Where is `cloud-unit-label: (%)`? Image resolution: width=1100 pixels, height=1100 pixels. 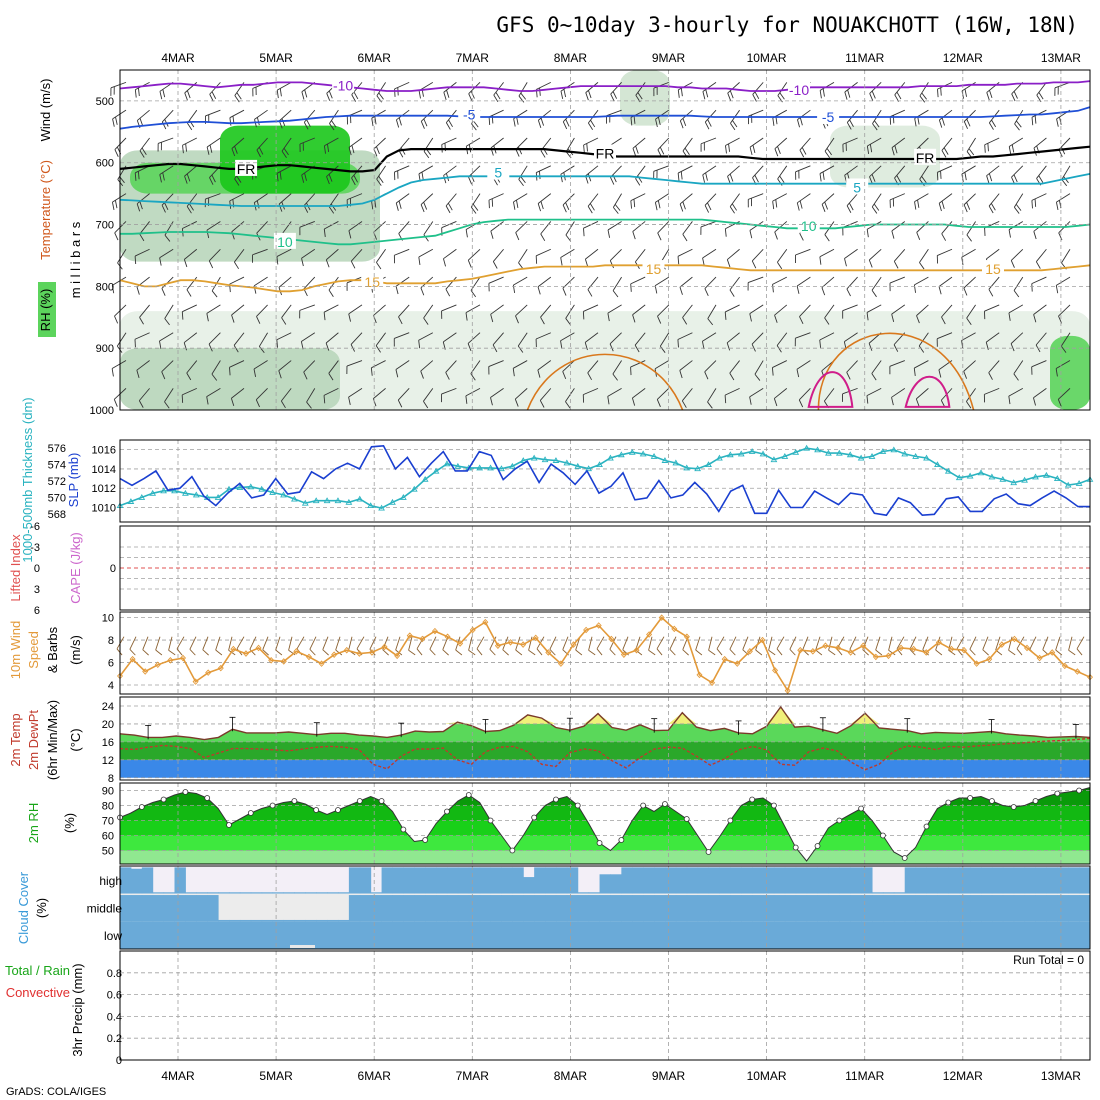 cloud-unit-label: (%) is located at coordinates (41, 908).